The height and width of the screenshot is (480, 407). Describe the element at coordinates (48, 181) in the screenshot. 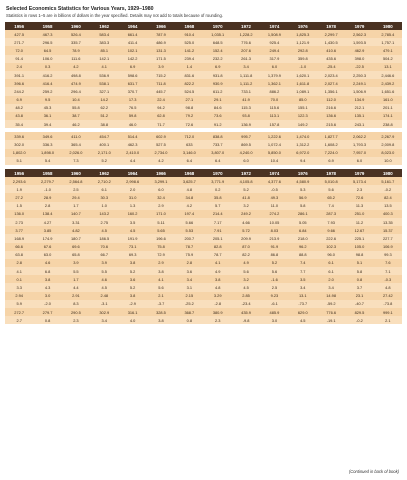

I see `table-cell: 2,279.7` at that location.